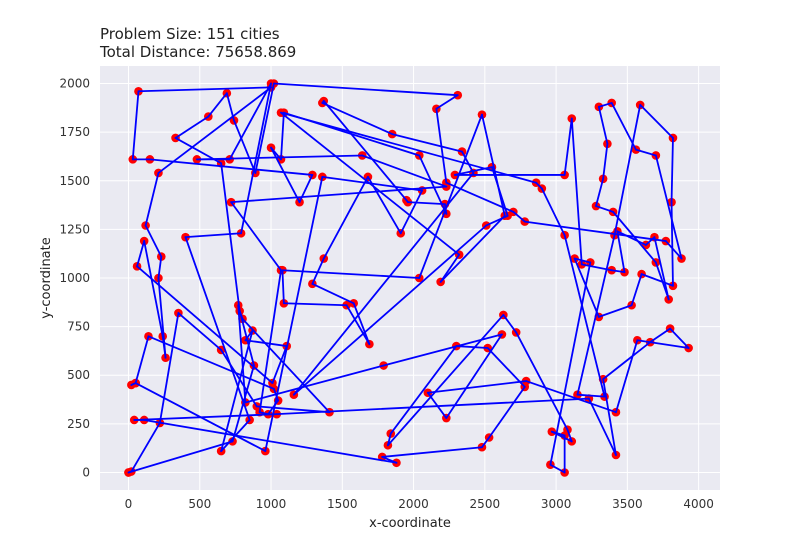  Describe the element at coordinates (410, 523) in the screenshot. I see `x-axis-label: x-coordinate` at that location.